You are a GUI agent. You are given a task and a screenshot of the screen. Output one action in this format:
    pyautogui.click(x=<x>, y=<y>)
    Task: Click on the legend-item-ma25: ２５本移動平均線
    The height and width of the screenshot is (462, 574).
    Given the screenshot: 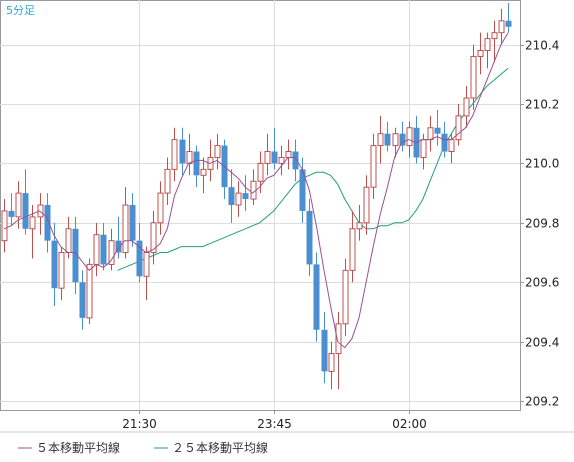 What is the action you would take?
    pyautogui.click(x=211, y=447)
    